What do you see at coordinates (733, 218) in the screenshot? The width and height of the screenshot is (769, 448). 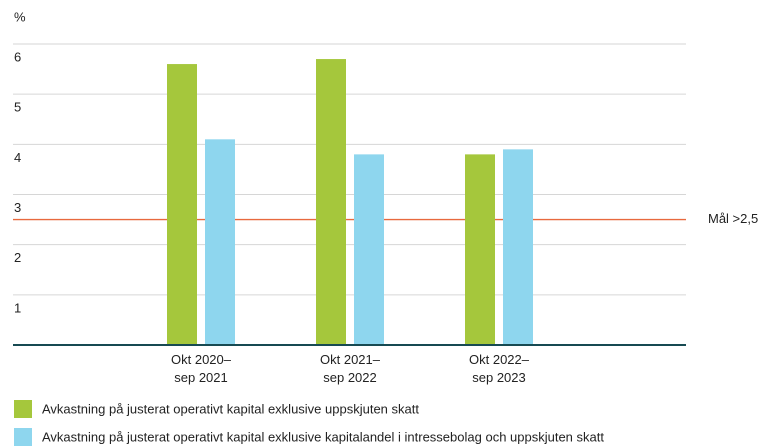 I see `target-label: Mål >2,5` at bounding box center [733, 218].